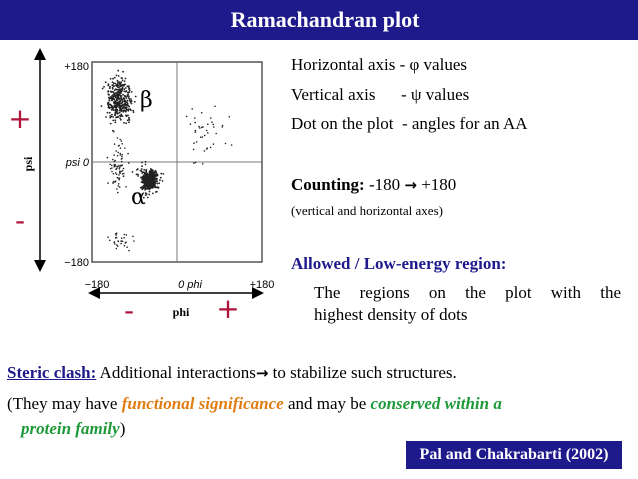 This screenshot has width=638, height=479. I want to click on counting-label: Counting:, so click(328, 184).